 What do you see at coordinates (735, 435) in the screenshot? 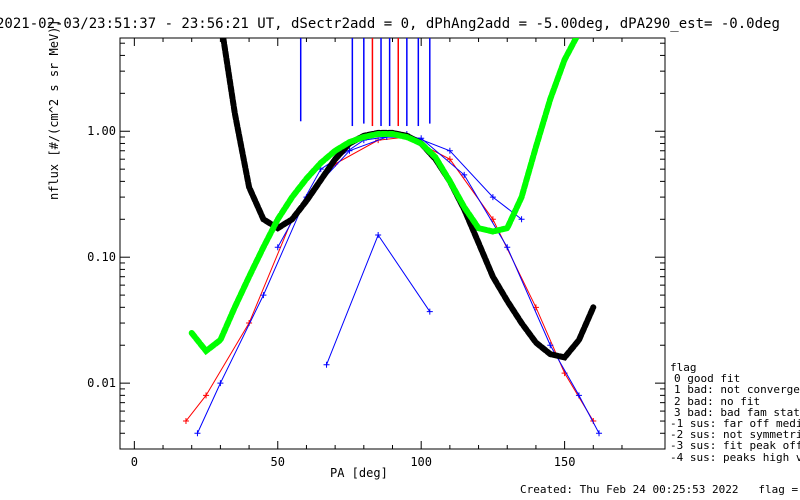
I see `legend-item: -2 sus: not symmetric` at bounding box center [735, 435].